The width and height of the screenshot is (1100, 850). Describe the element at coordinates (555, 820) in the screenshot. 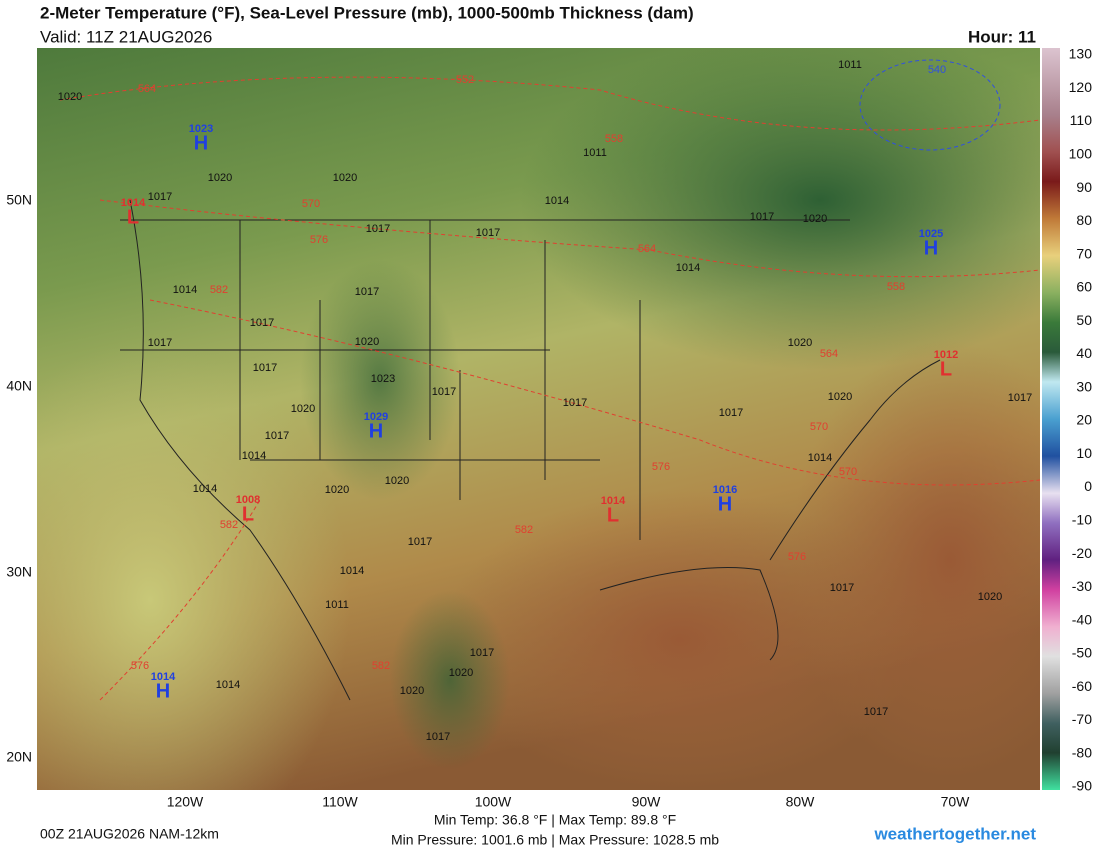

I see `temp-stats: Min Temp: 36.8 °F | Max Temp: 89.8 °F` at that location.